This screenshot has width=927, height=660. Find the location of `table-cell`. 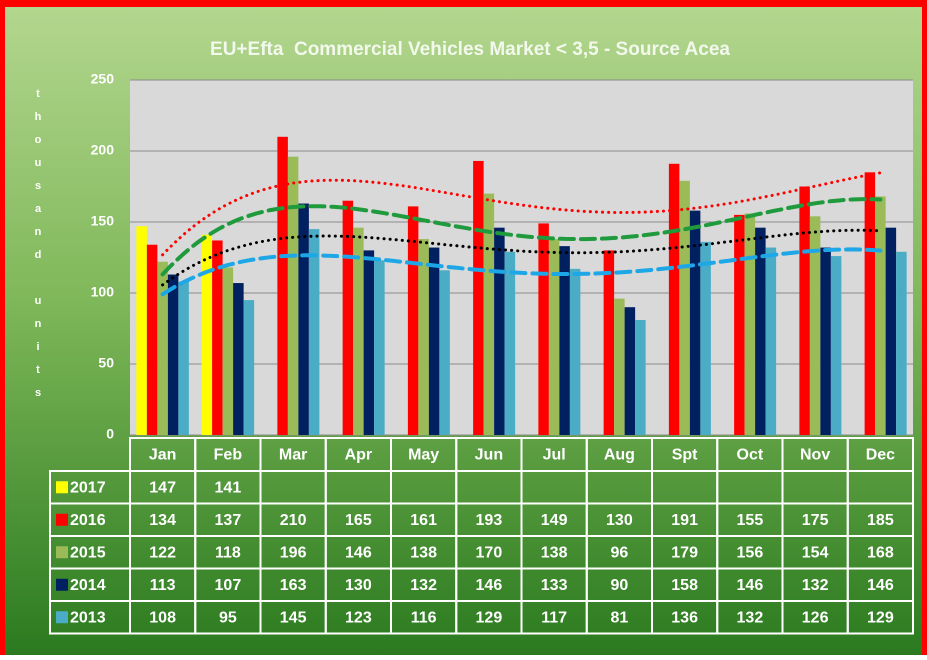

table-cell is located at coordinates (880, 617).